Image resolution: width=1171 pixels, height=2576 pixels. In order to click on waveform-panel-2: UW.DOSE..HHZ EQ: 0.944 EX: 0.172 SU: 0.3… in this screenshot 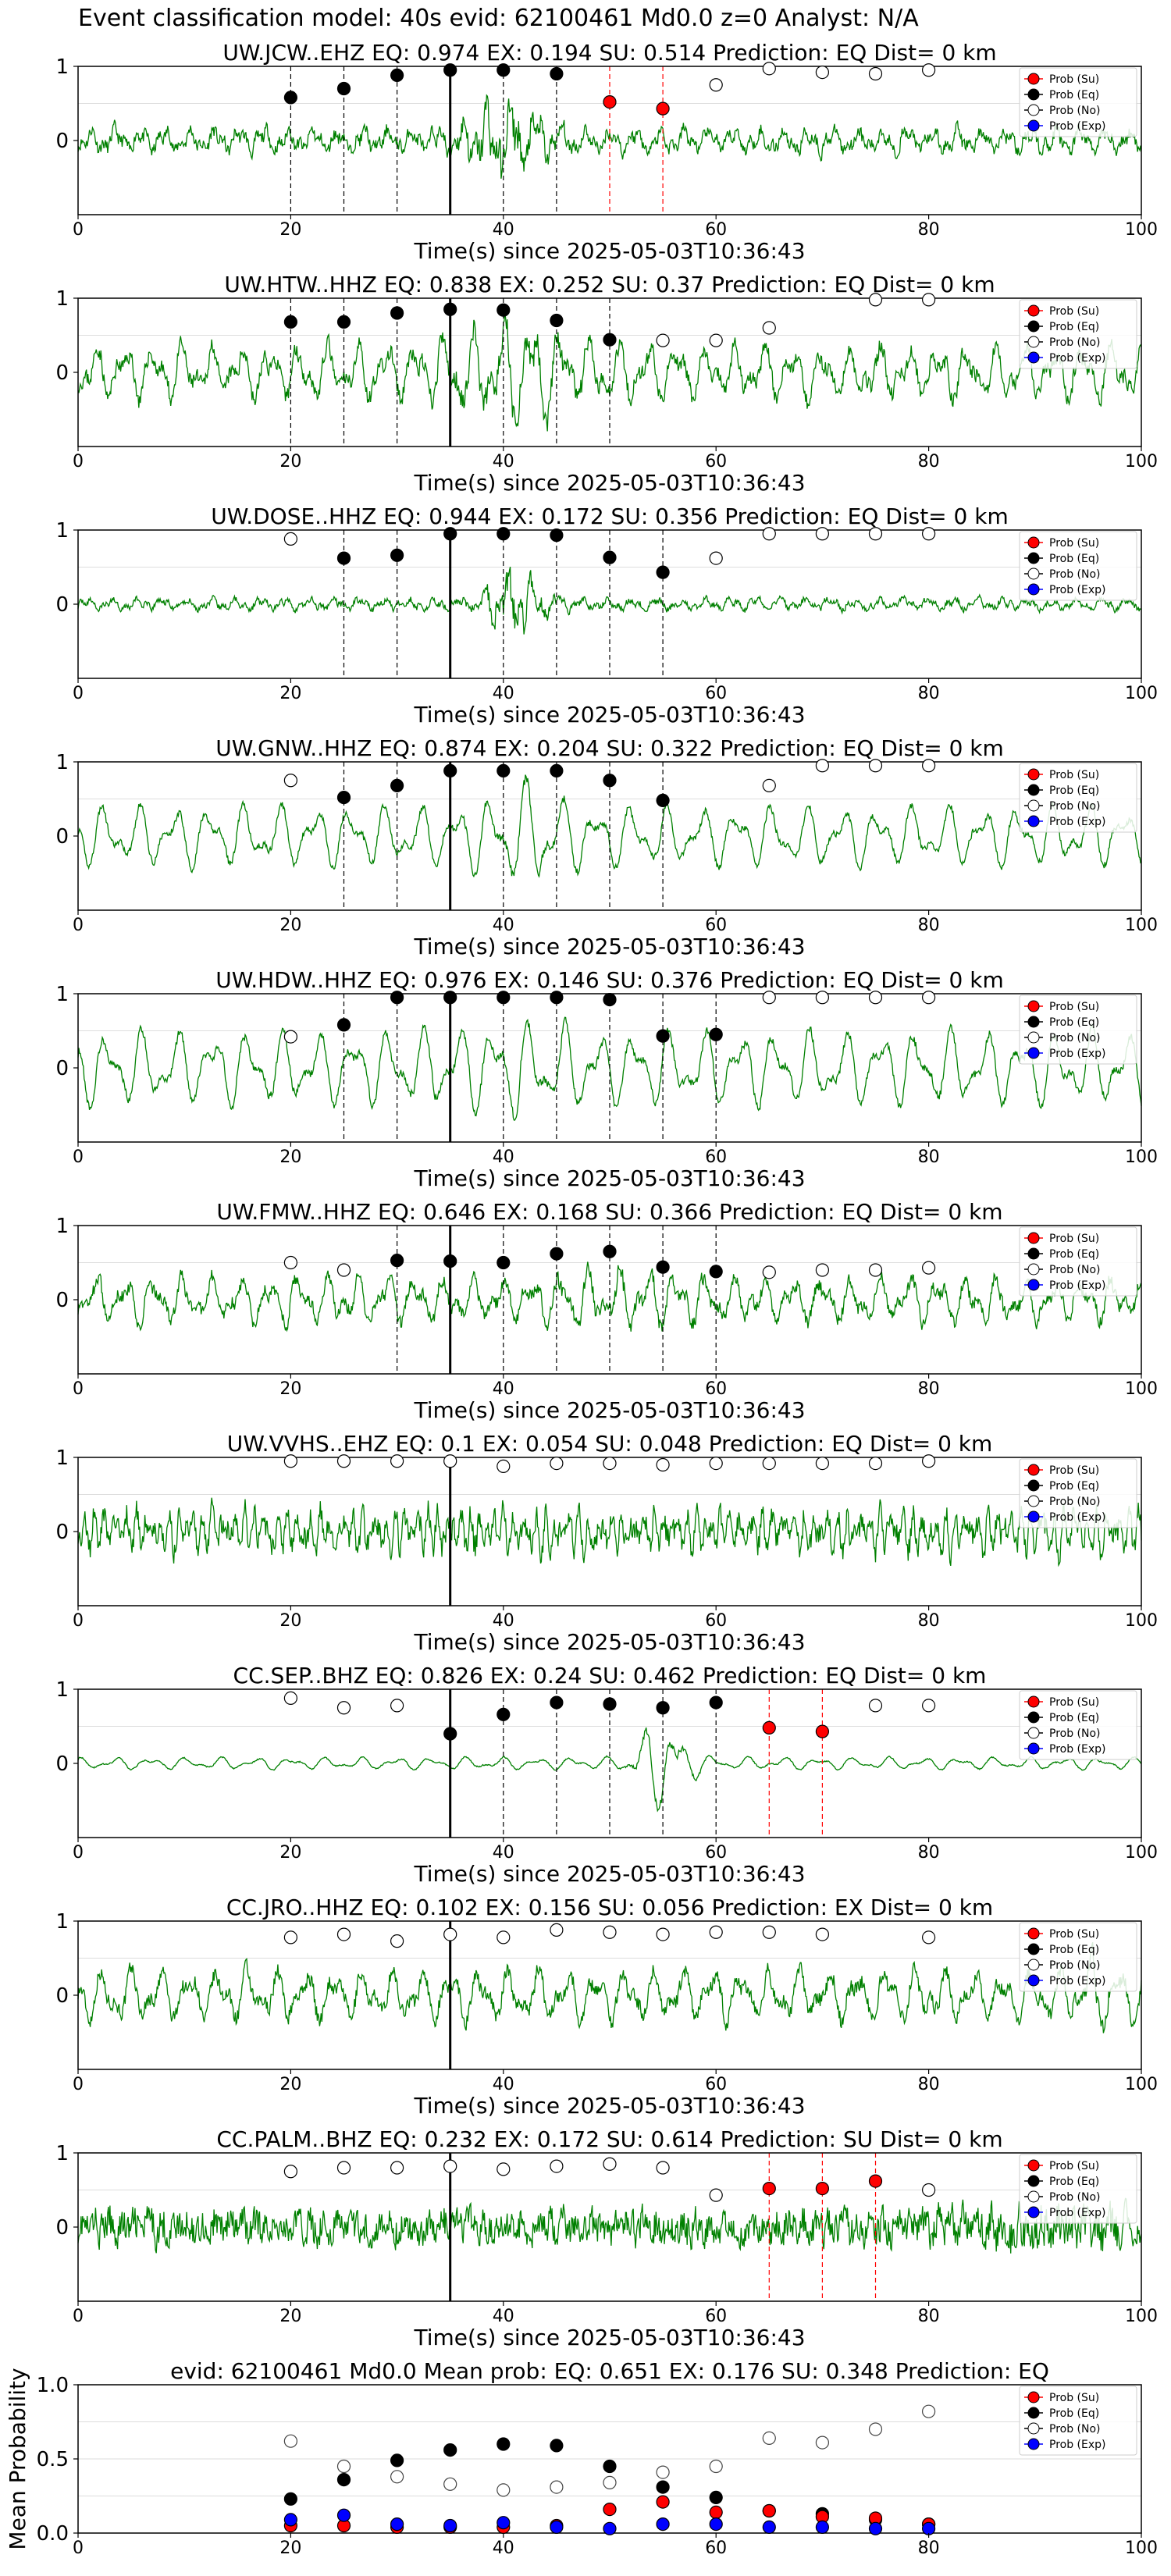, I will do `click(606, 615)`.